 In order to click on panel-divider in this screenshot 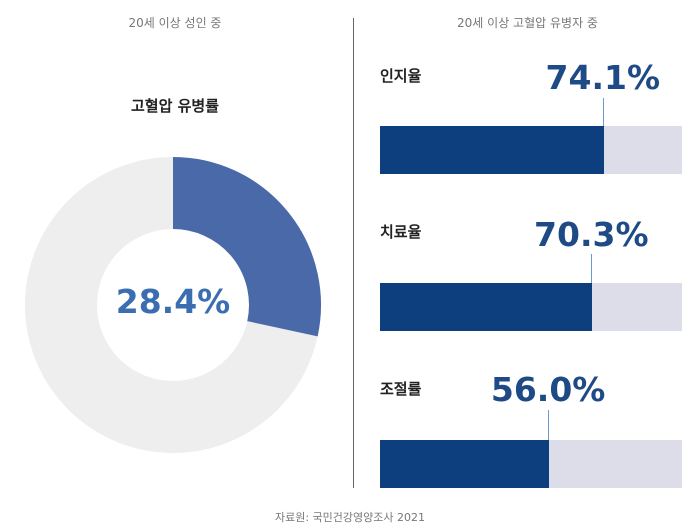, I will do `click(353, 253)`.